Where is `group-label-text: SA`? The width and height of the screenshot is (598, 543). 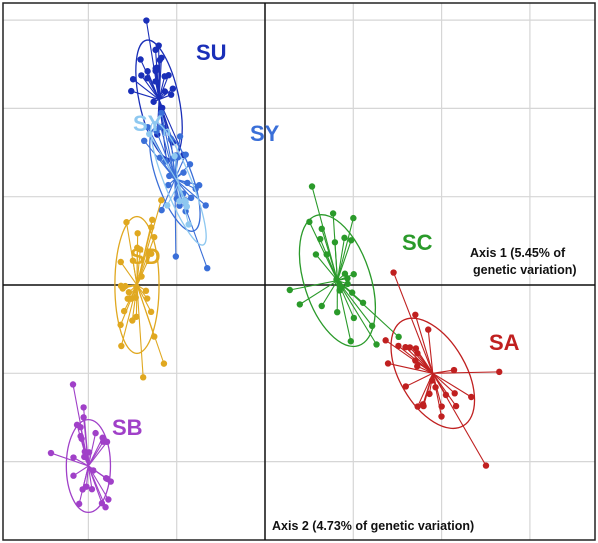
group-label-text: SA is located at coordinates (504, 342).